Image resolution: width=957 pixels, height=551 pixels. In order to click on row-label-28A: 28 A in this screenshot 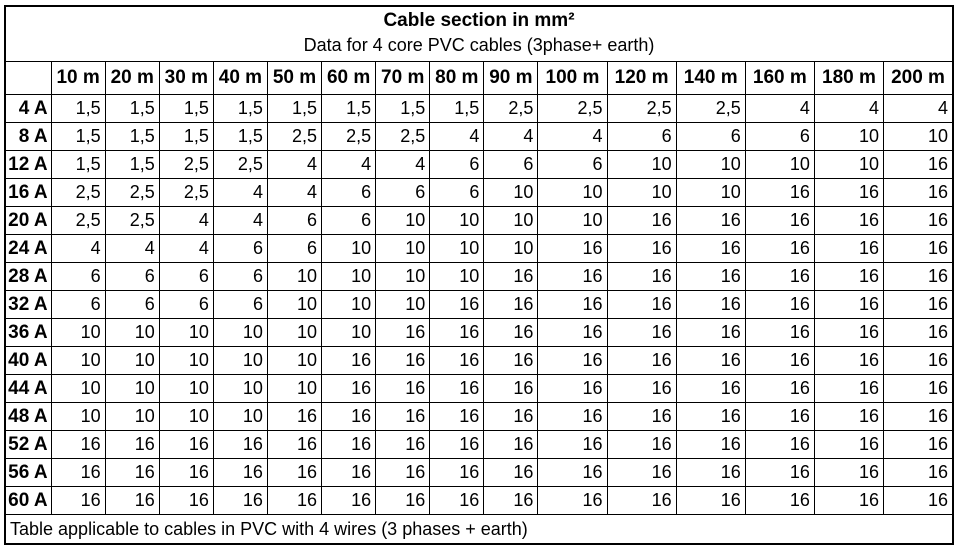, I will do `click(28, 276)`.